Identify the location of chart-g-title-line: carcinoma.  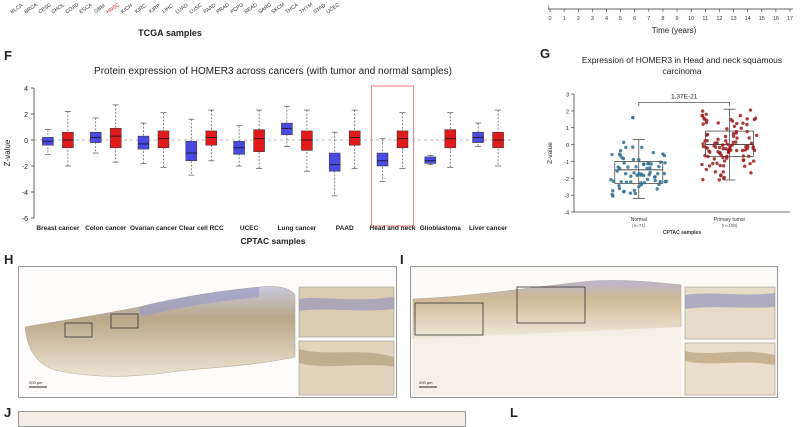
(681, 71).